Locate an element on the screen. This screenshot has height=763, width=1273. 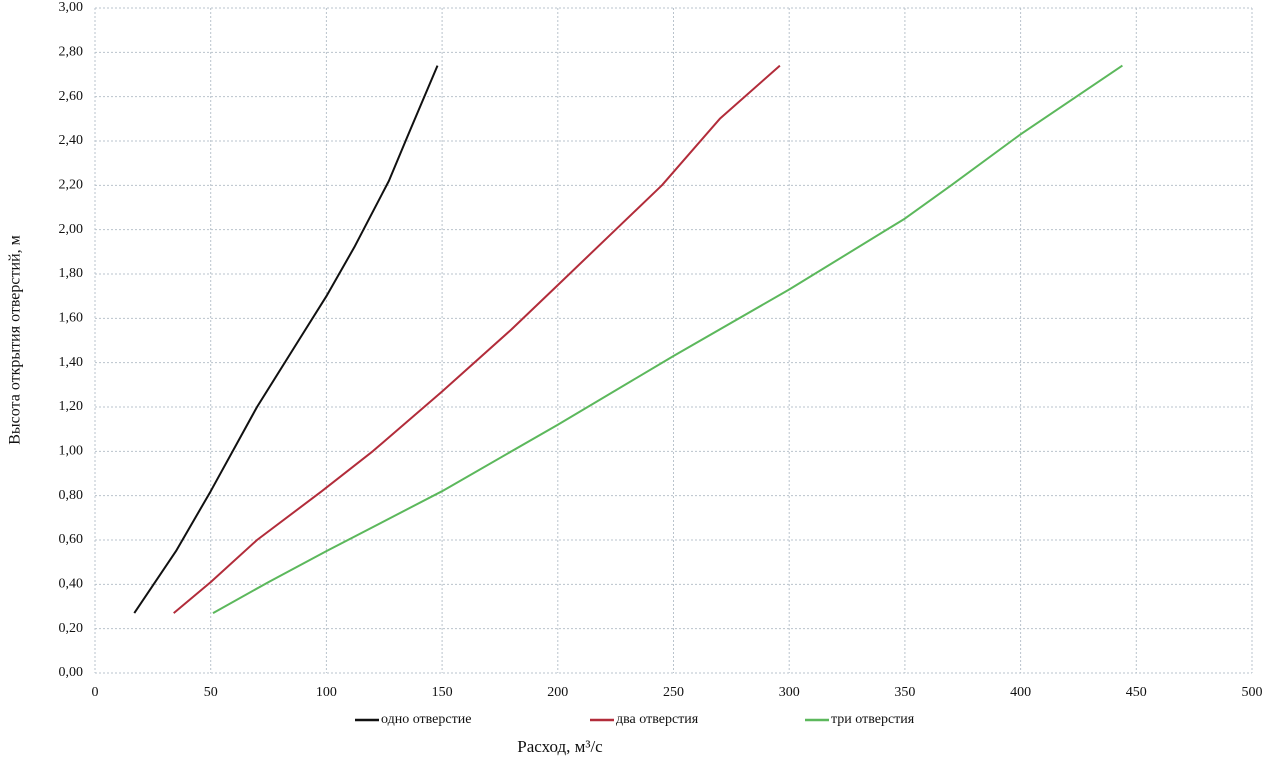
x-axis-label: Расход, м³/с is located at coordinates (560, 746).